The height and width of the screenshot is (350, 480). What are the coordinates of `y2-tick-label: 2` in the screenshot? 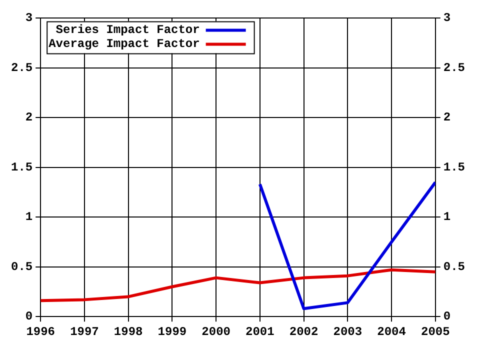 It's located at (447, 117).